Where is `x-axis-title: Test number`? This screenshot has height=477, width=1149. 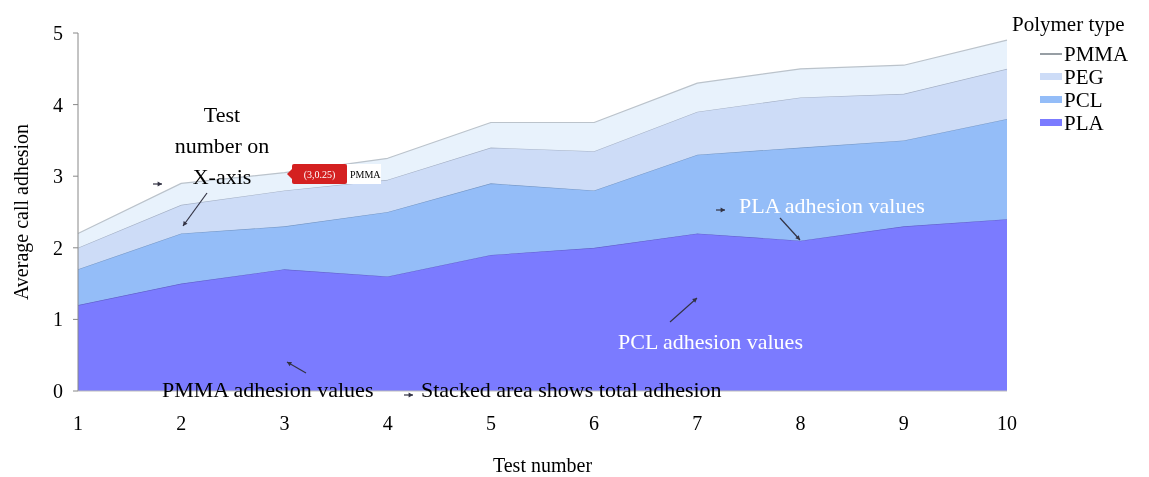
x-axis-title: Test number is located at coordinates (542, 465).